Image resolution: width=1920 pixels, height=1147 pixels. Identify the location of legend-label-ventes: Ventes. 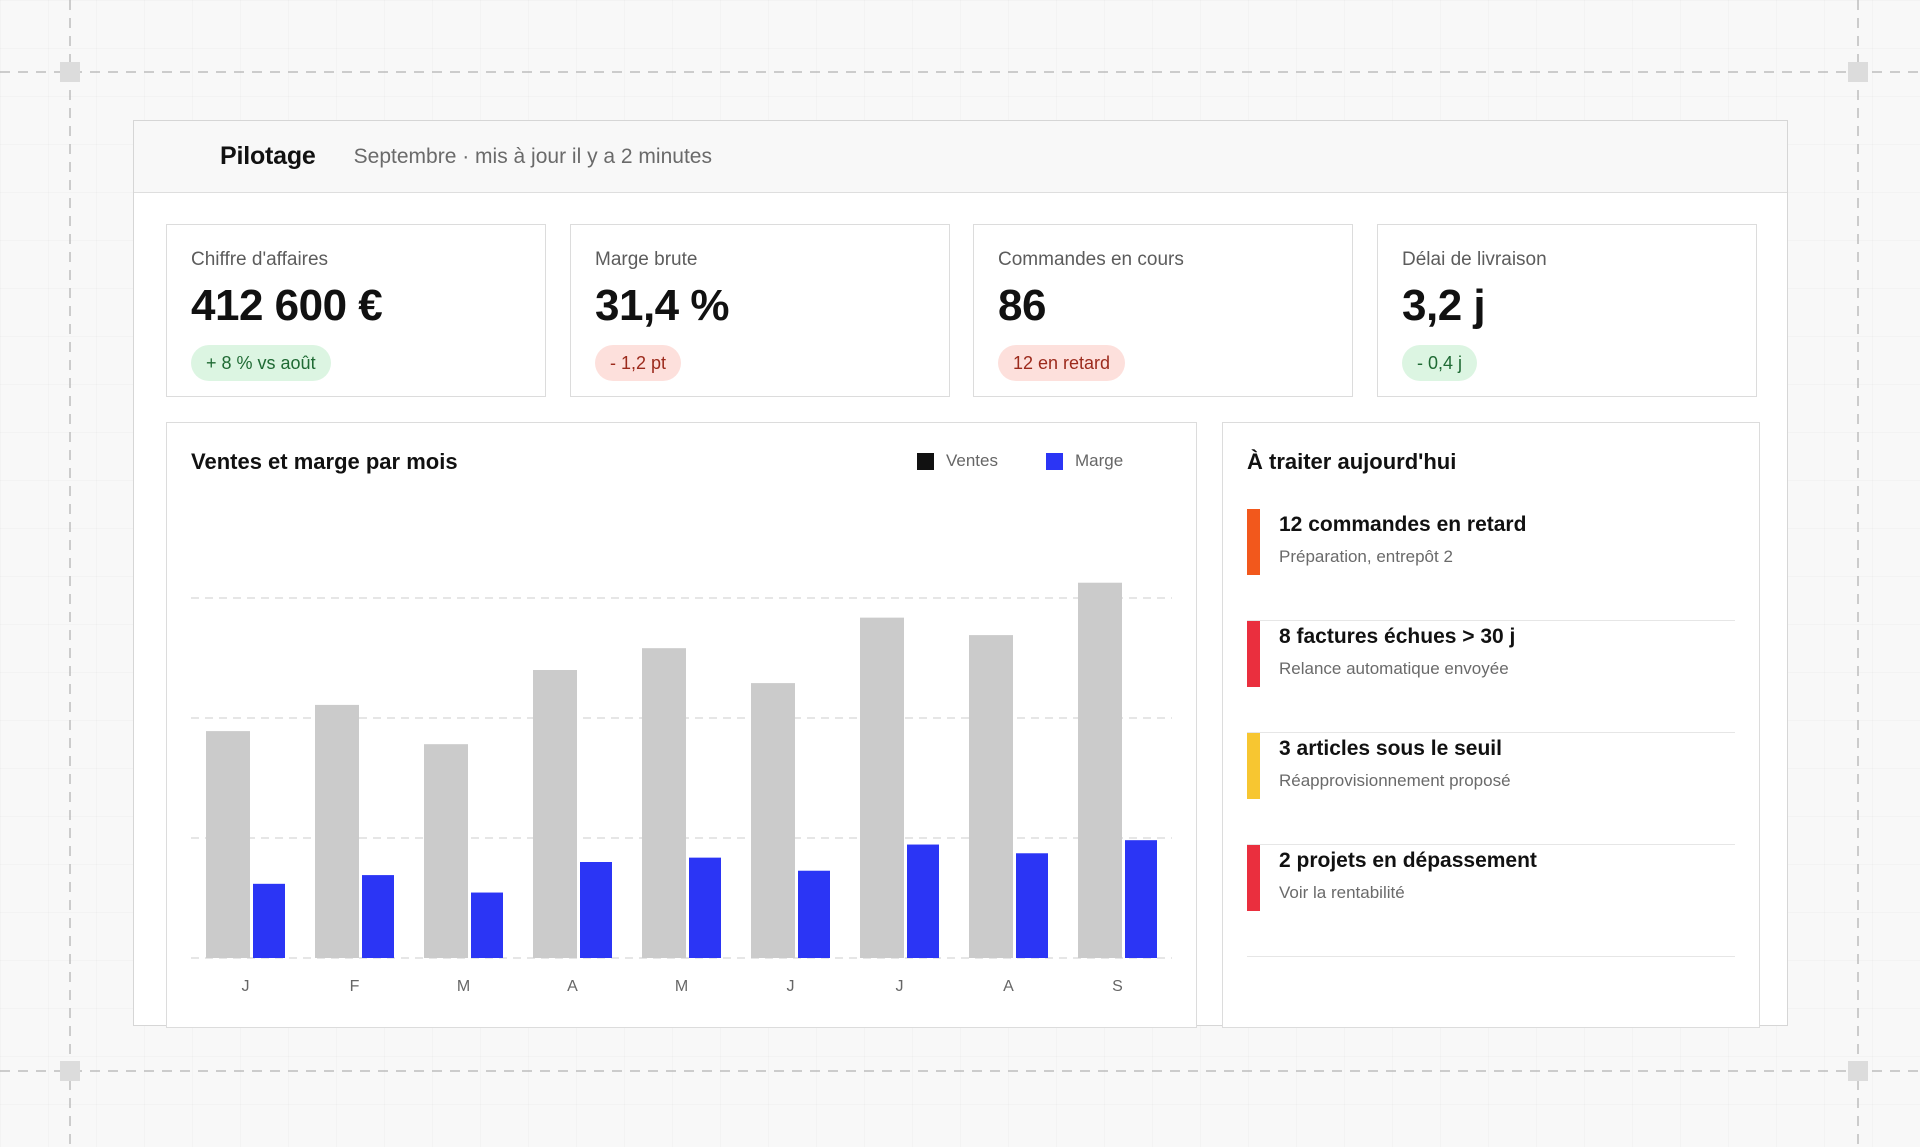
(972, 460).